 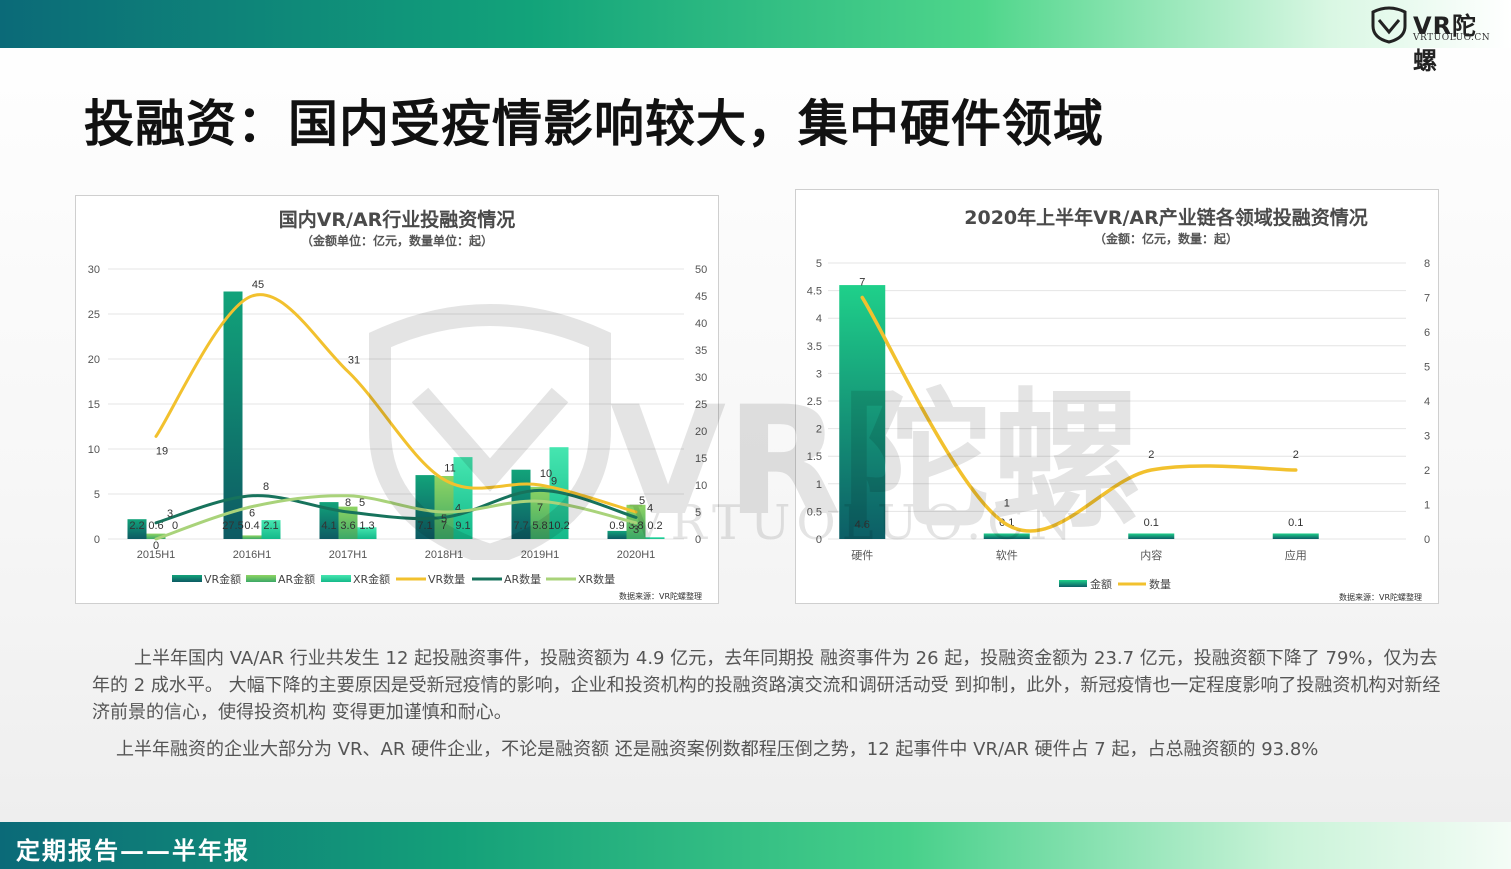 I want to click on y-tick-label: 2, so click(x=819, y=430).